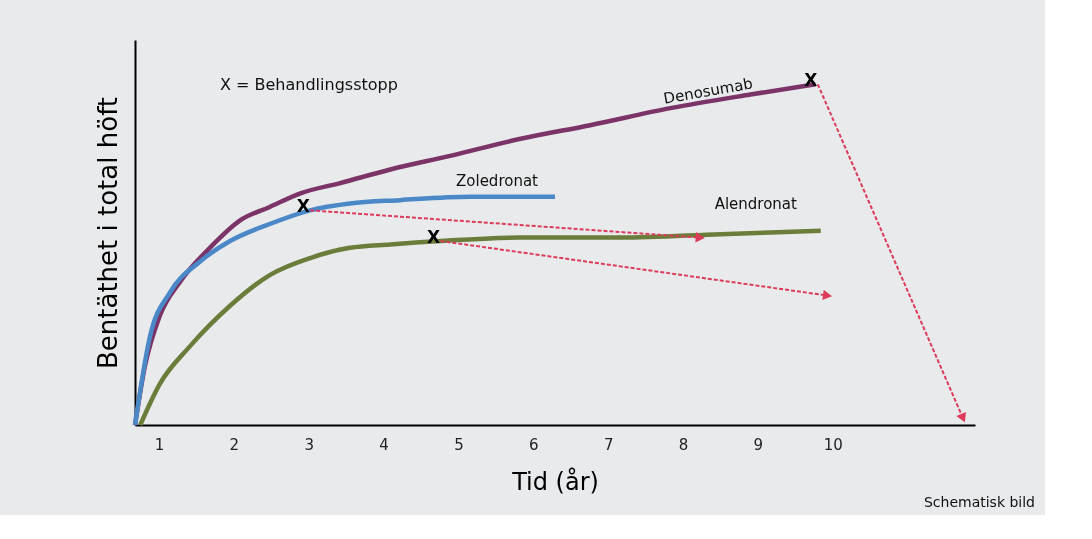  I want to click on annotation: X, so click(303, 206).